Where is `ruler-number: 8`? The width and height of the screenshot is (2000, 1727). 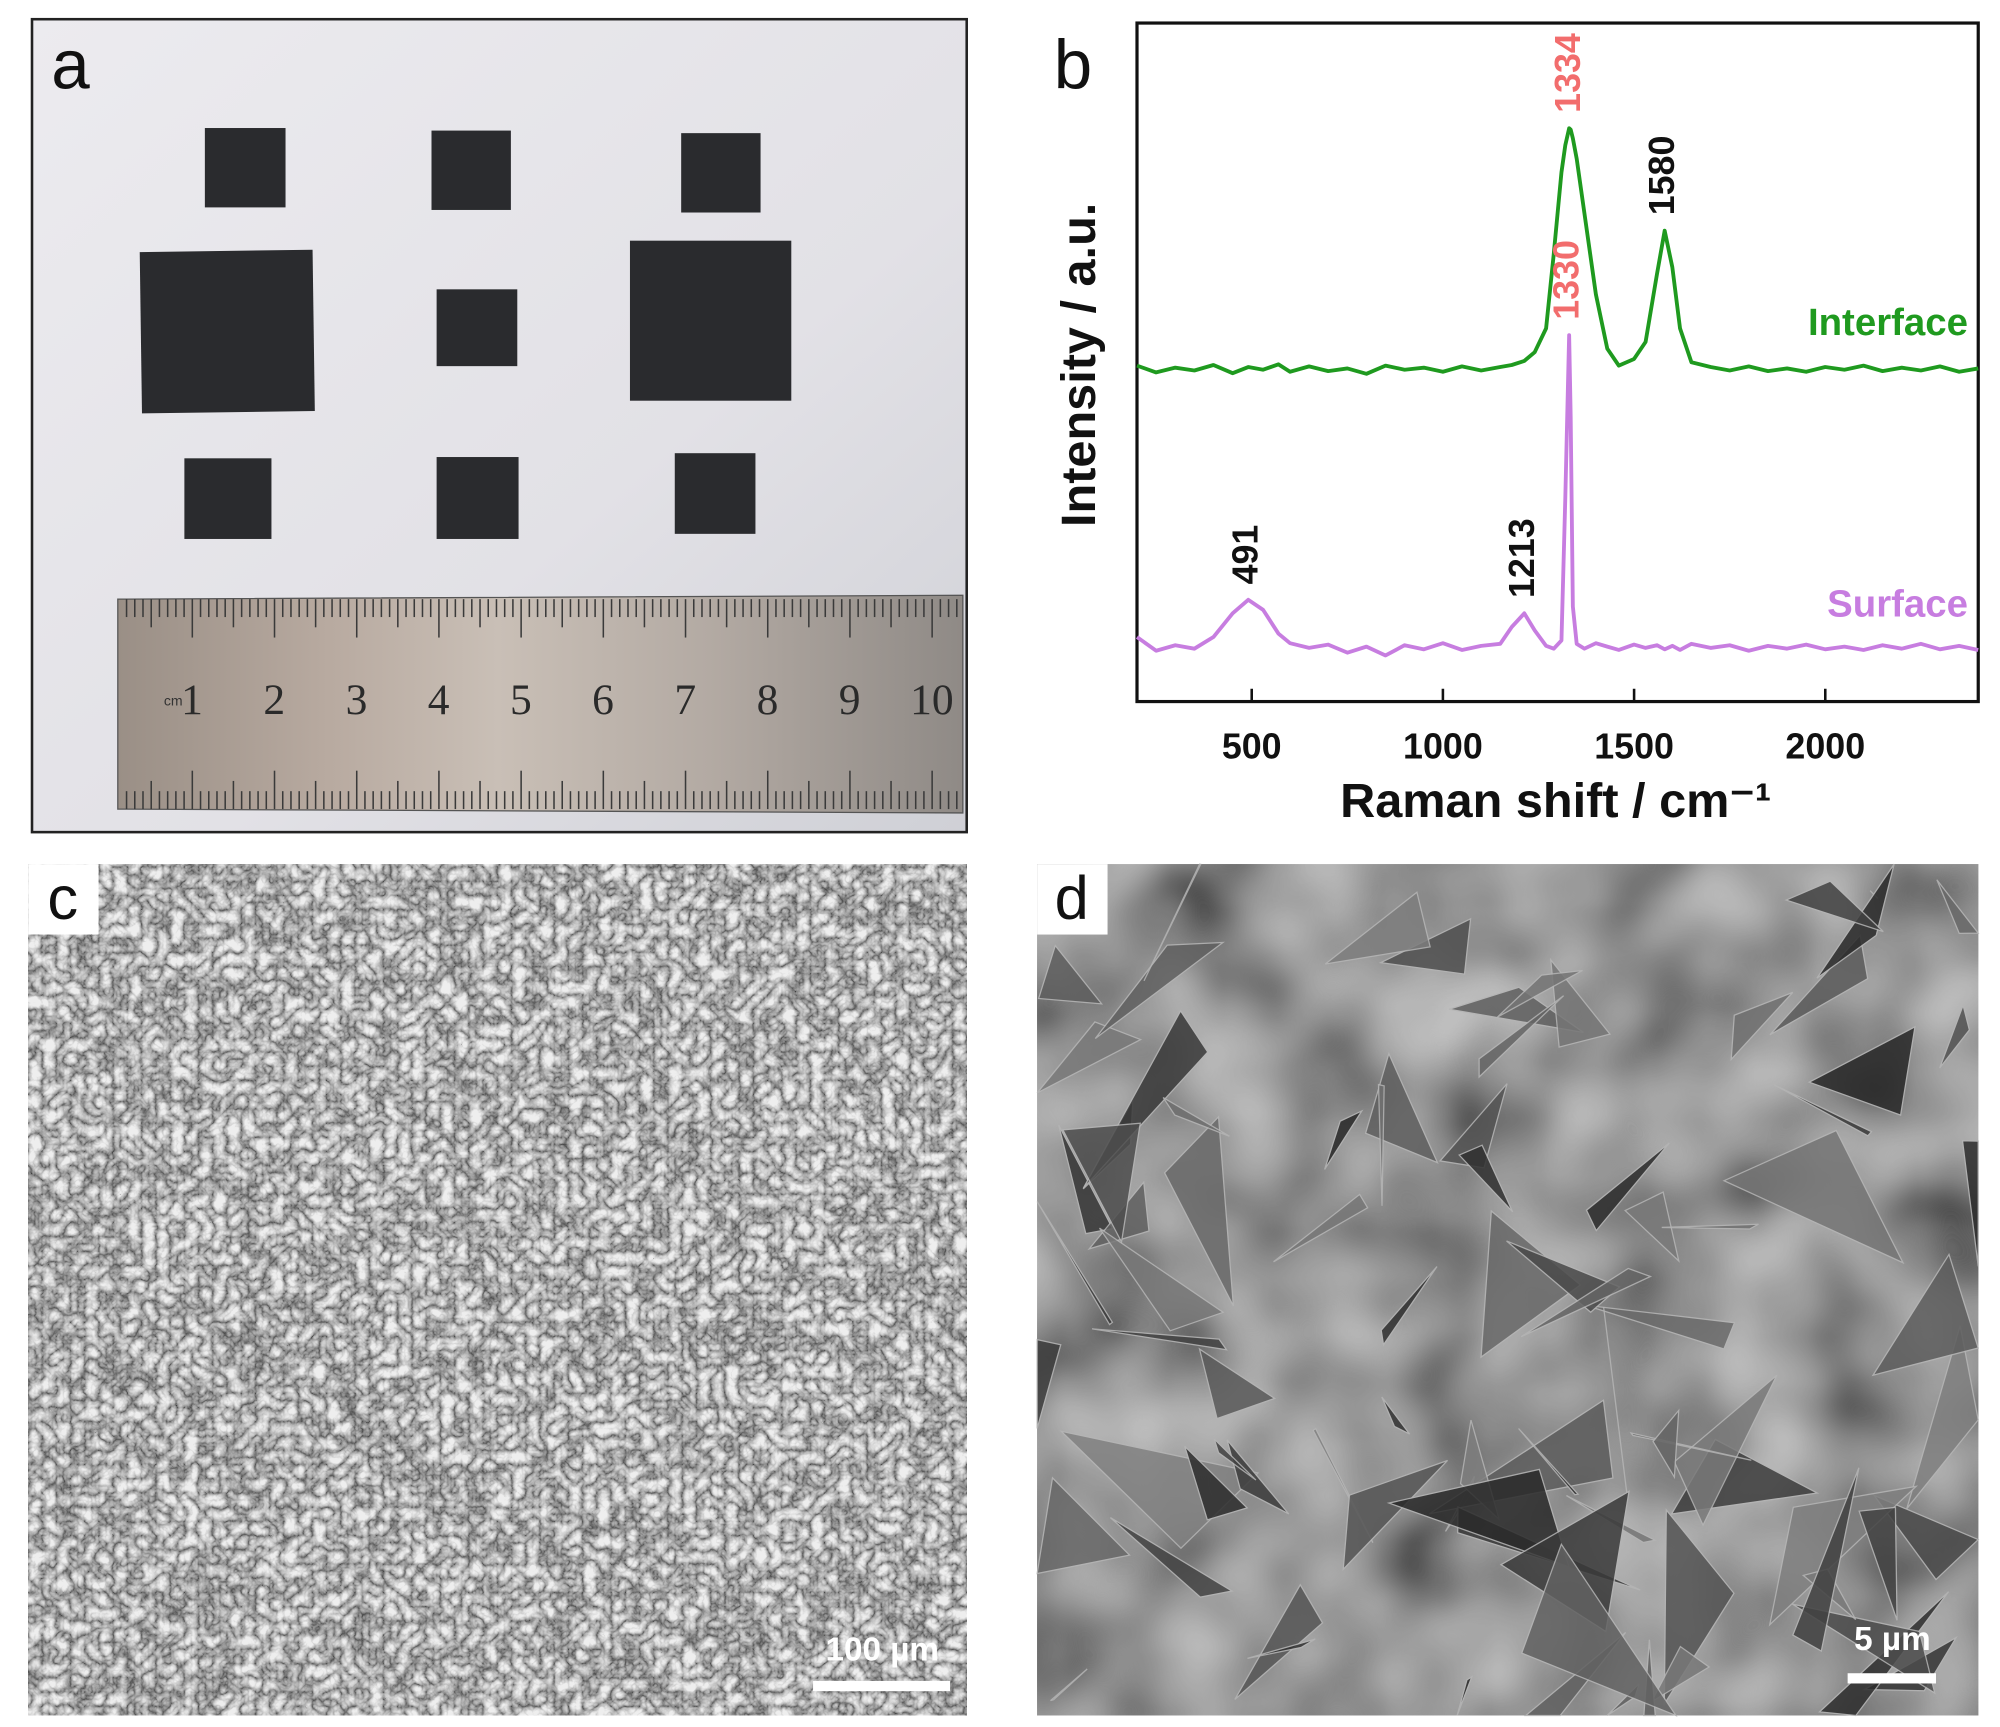
ruler-number: 8 is located at coordinates (768, 700).